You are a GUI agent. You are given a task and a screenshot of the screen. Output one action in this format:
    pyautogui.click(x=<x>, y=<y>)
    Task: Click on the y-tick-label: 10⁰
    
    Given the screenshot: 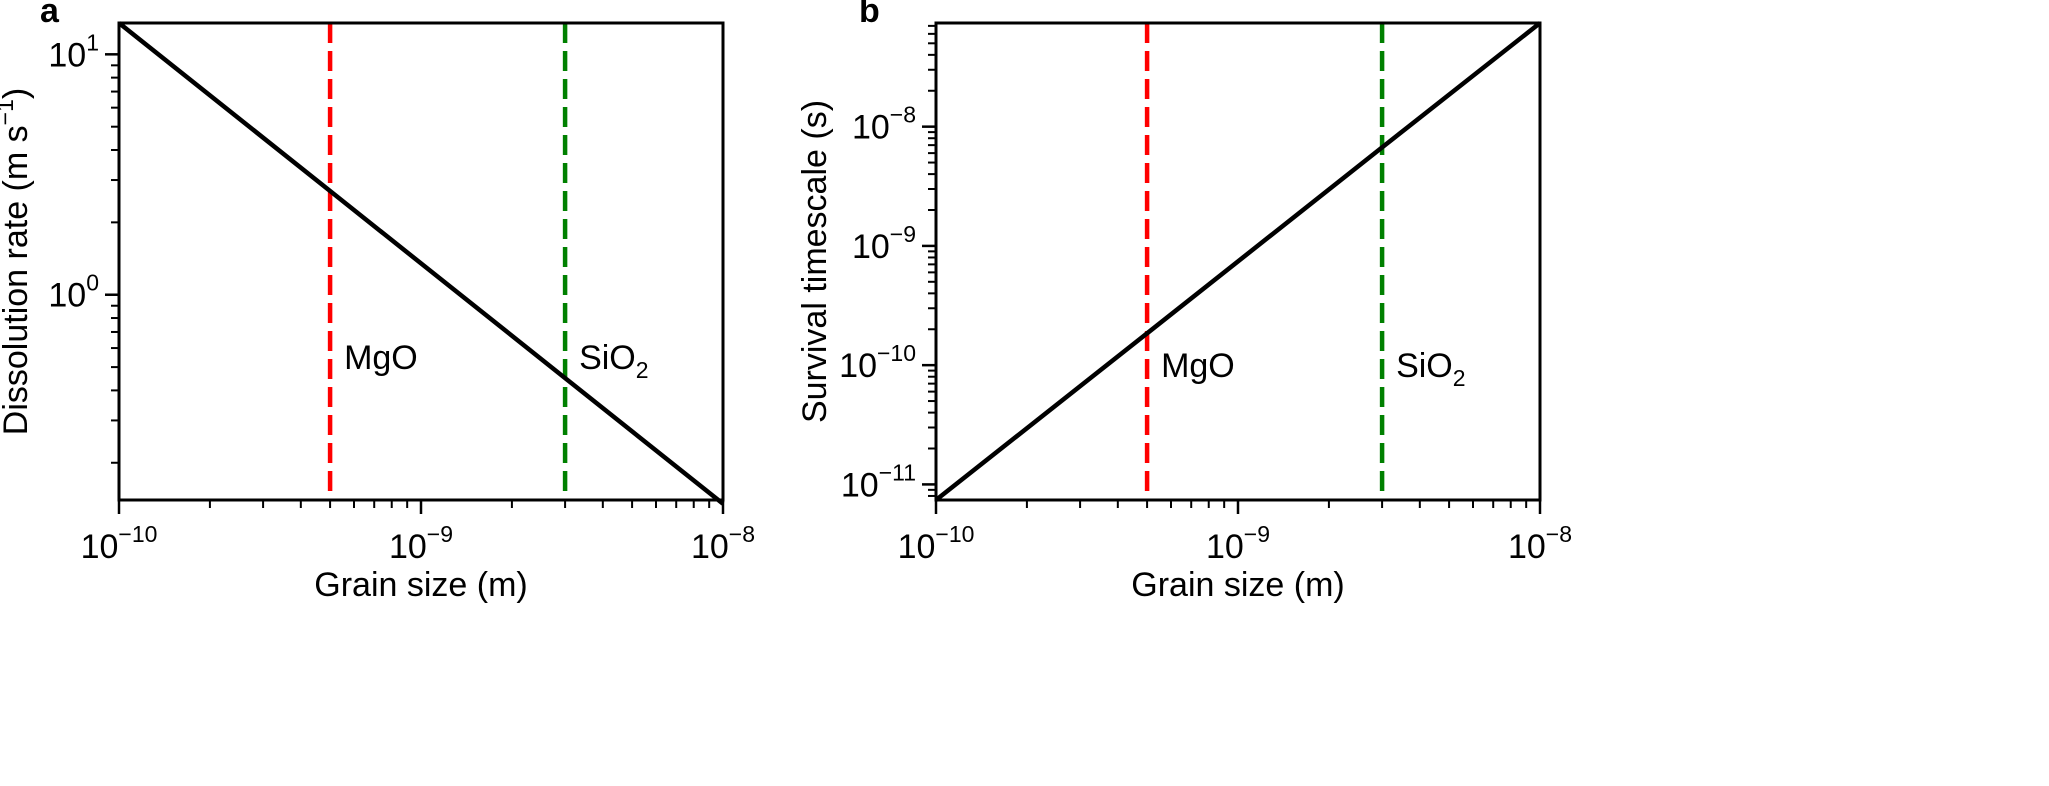 What is the action you would take?
    pyautogui.click(x=73, y=292)
    